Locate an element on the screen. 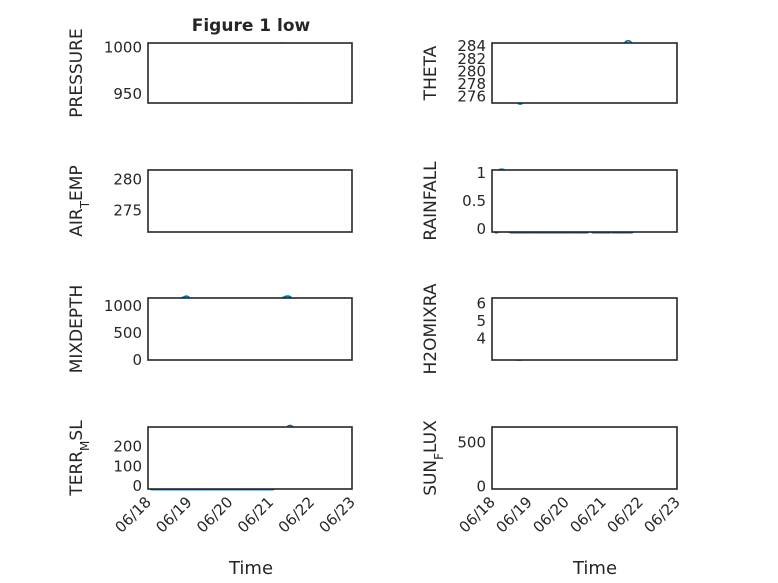  y-tick-label: 200 is located at coordinates (127, 447).